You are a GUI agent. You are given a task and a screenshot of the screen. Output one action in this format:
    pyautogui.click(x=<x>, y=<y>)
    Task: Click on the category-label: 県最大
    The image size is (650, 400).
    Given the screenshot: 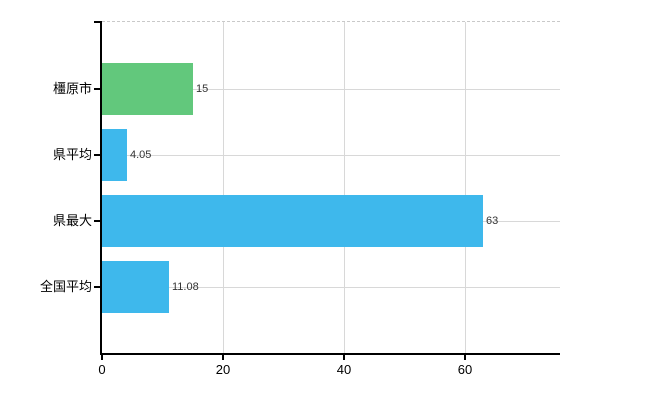 What is the action you would take?
    pyautogui.click(x=72, y=220)
    